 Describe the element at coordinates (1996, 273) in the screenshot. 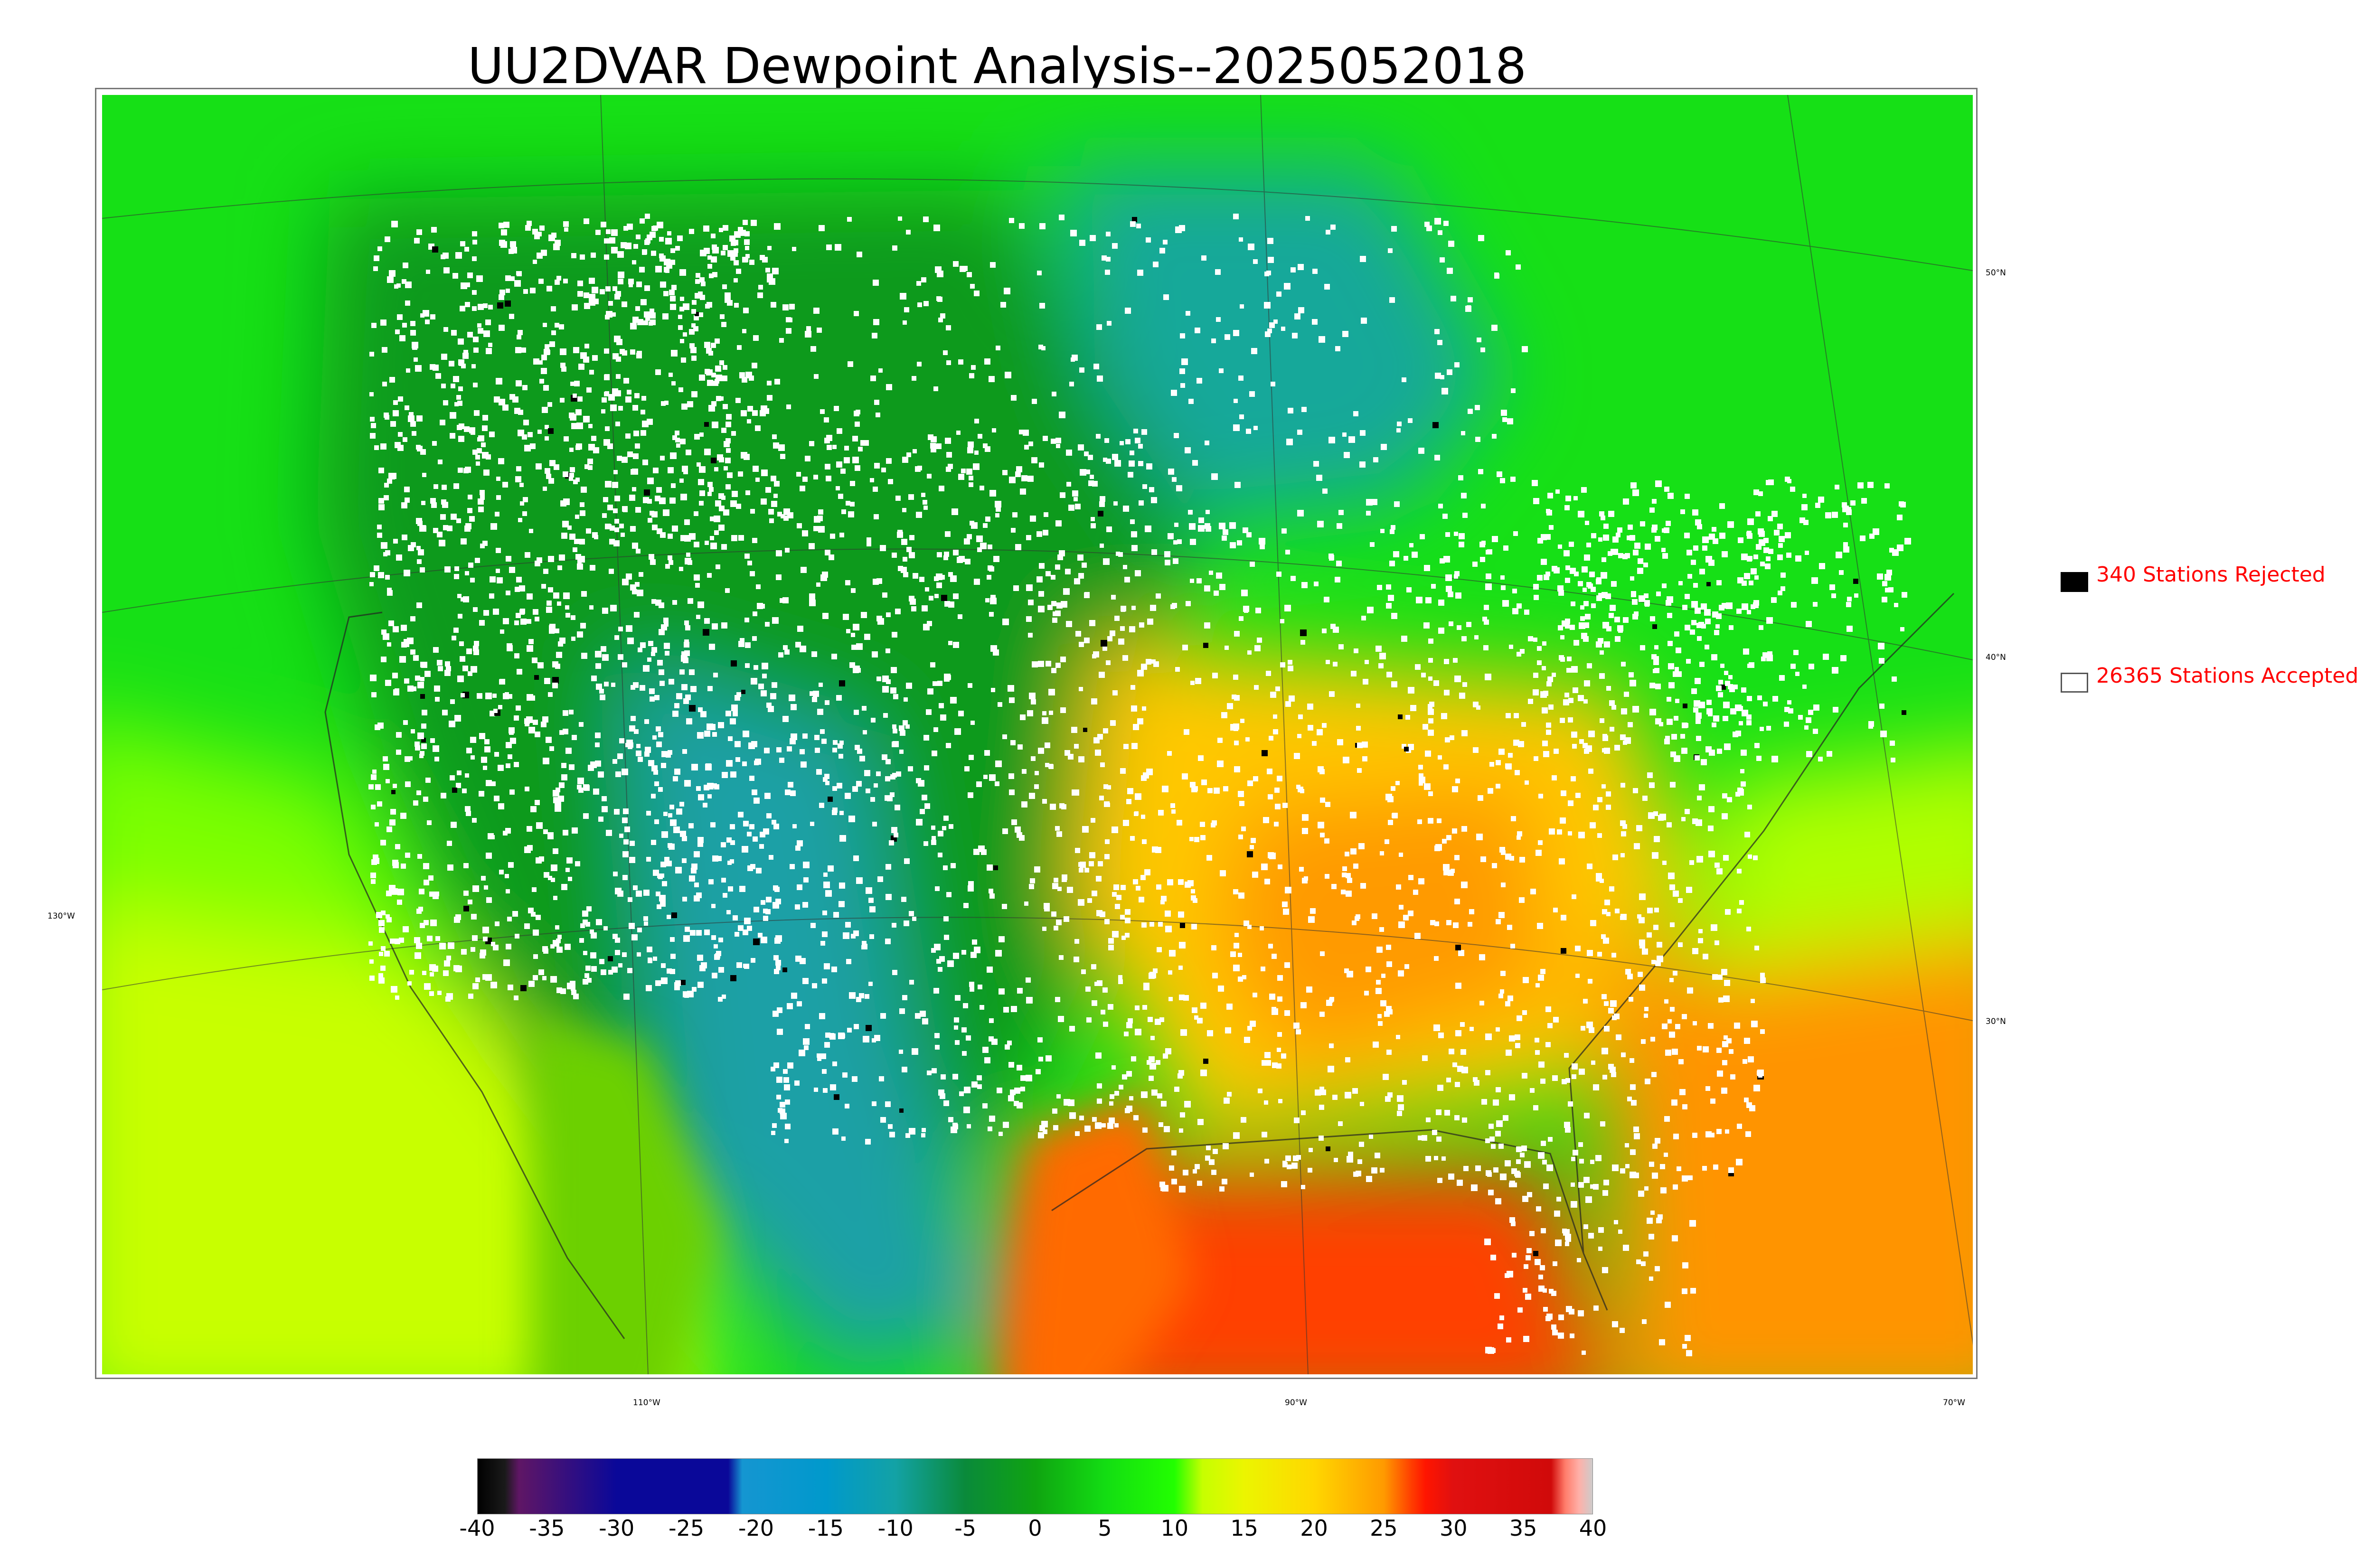

I see `lat-label-50n: 50°N` at that location.